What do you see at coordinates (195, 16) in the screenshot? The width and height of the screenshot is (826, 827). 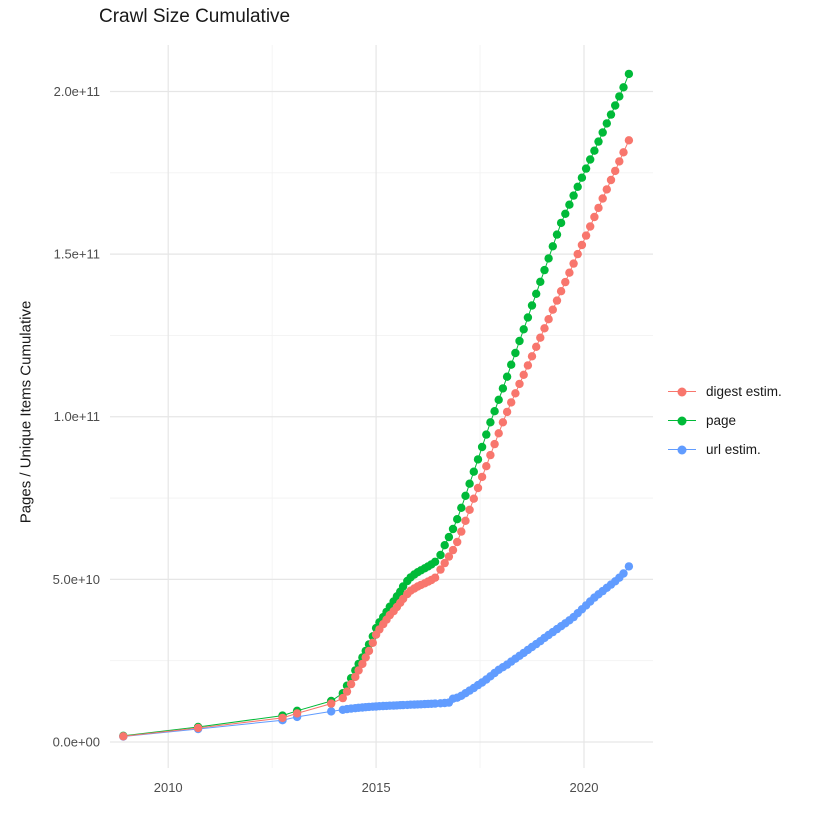 I see `chart-title: Crawl Size Cumulative` at bounding box center [195, 16].